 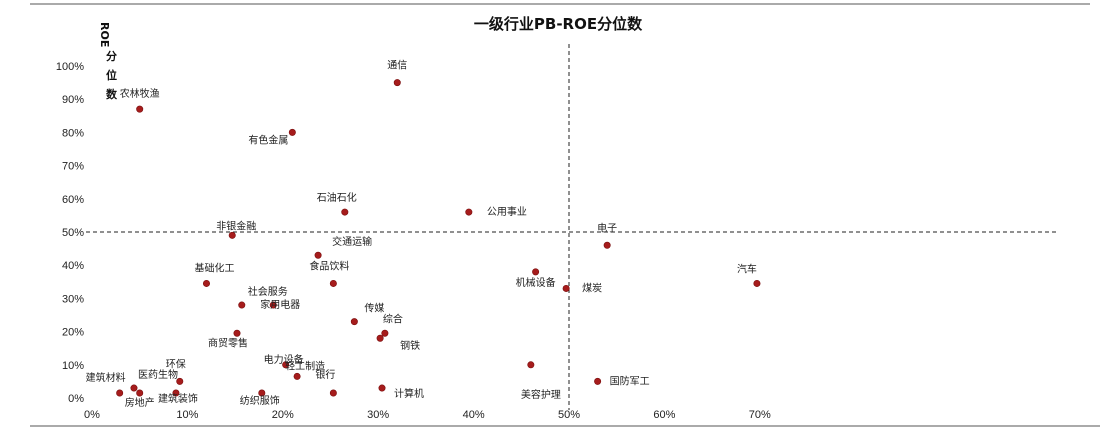 I want to click on data-point-label: 建筑装饰, so click(x=178, y=398).